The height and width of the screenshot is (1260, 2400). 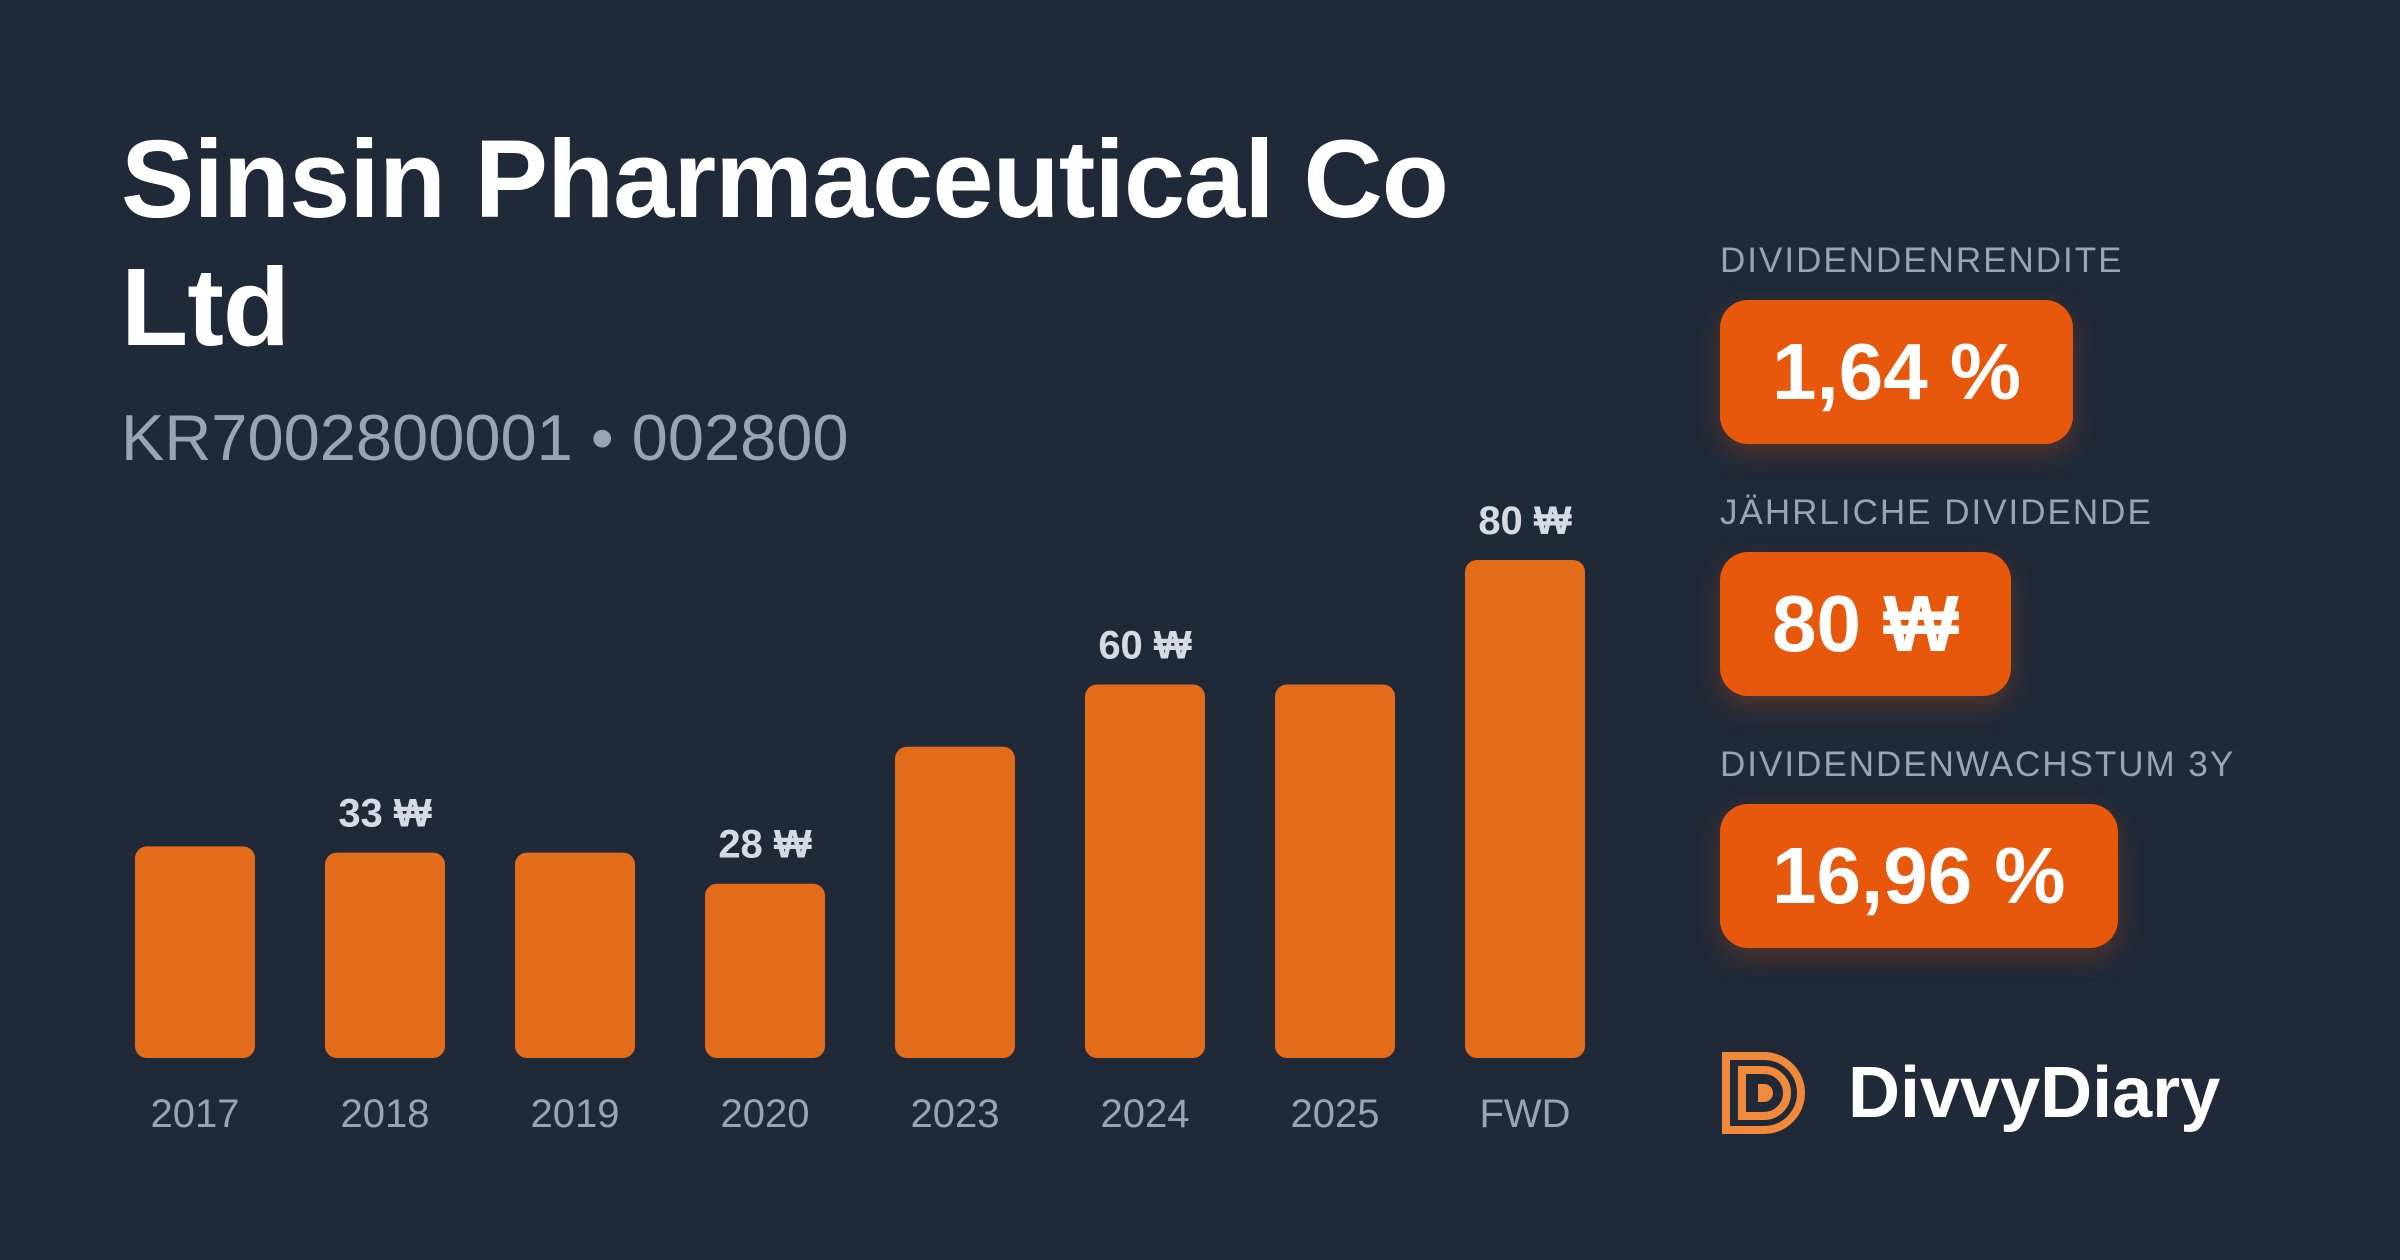 What do you see at coordinates (1145, 1114) in the screenshot?
I see `x-tick-label-2024: 2024` at bounding box center [1145, 1114].